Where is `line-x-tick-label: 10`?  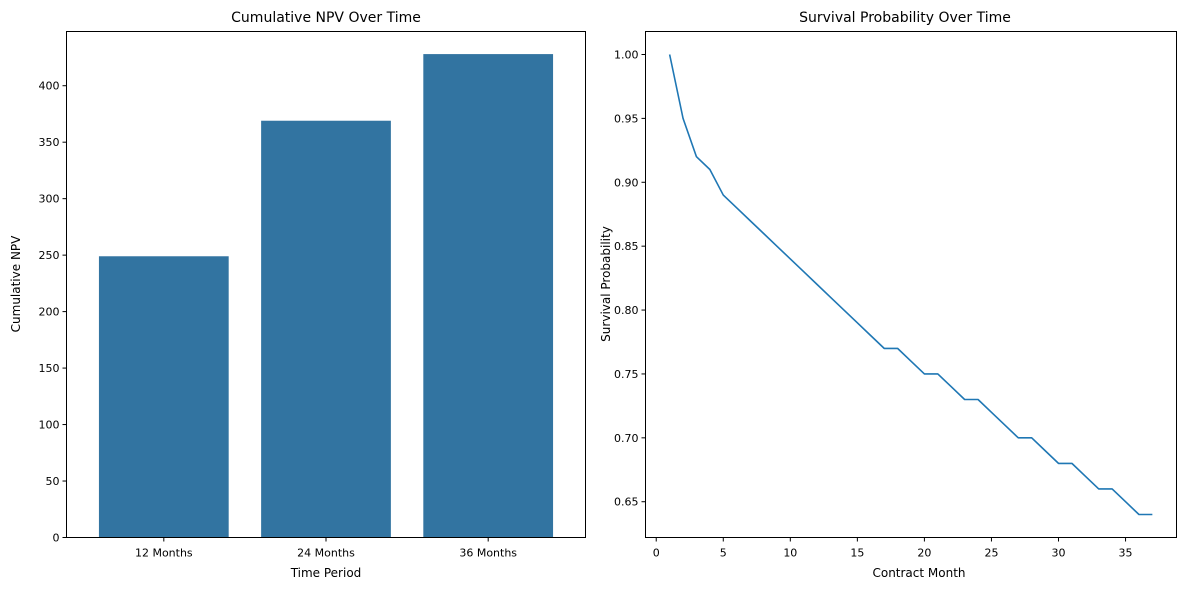 line-x-tick-label: 10 is located at coordinates (790, 553).